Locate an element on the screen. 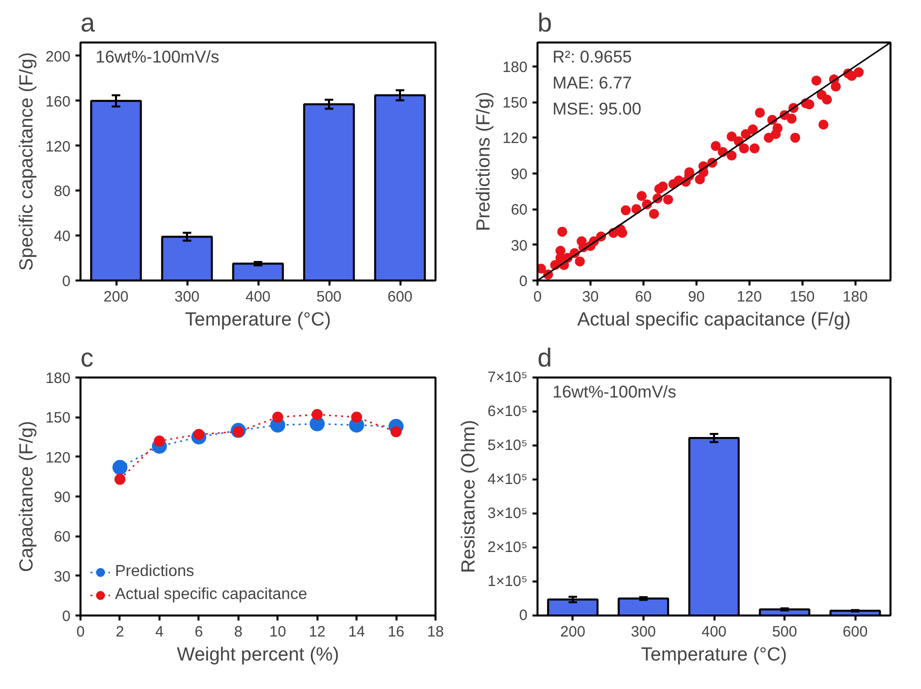 This screenshot has height=689, width=921. x-tick-label: 12 is located at coordinates (317, 632).